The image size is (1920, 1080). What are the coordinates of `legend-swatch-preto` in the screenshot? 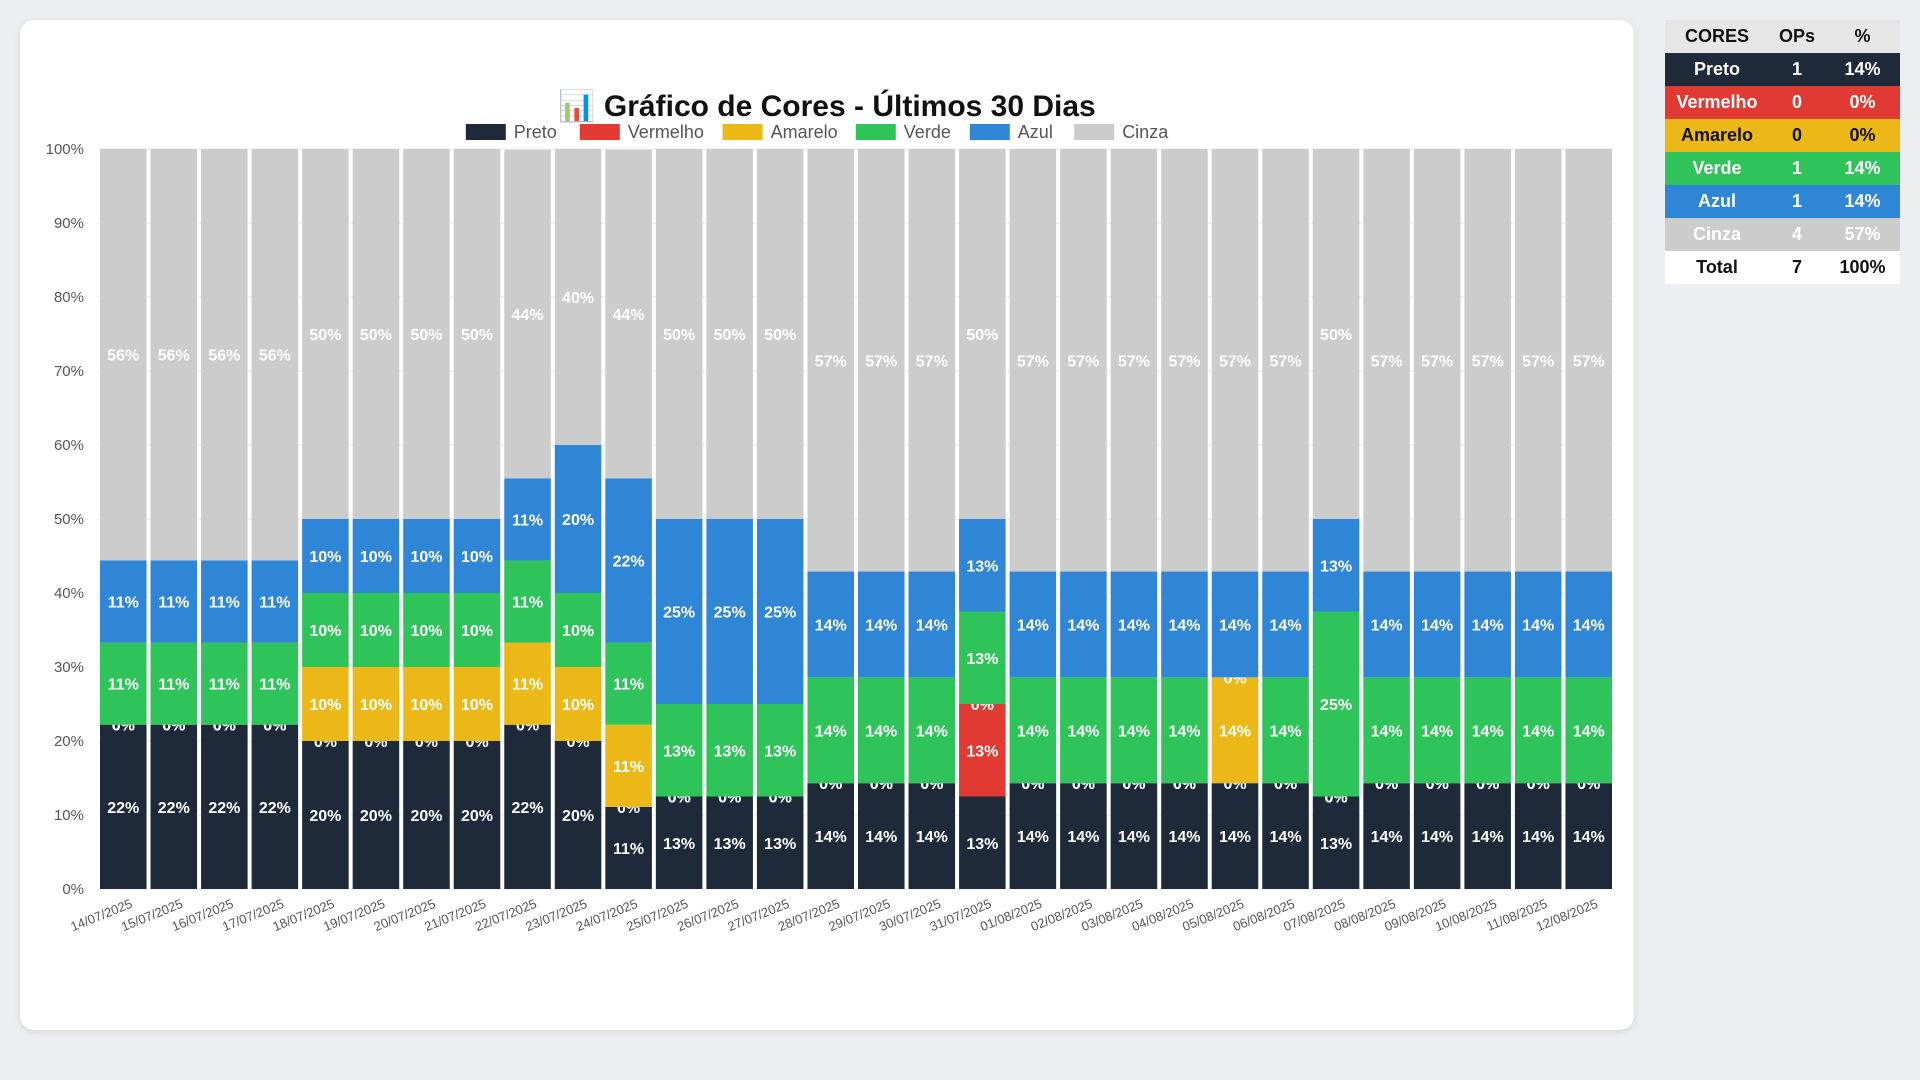 It's located at (485, 132).